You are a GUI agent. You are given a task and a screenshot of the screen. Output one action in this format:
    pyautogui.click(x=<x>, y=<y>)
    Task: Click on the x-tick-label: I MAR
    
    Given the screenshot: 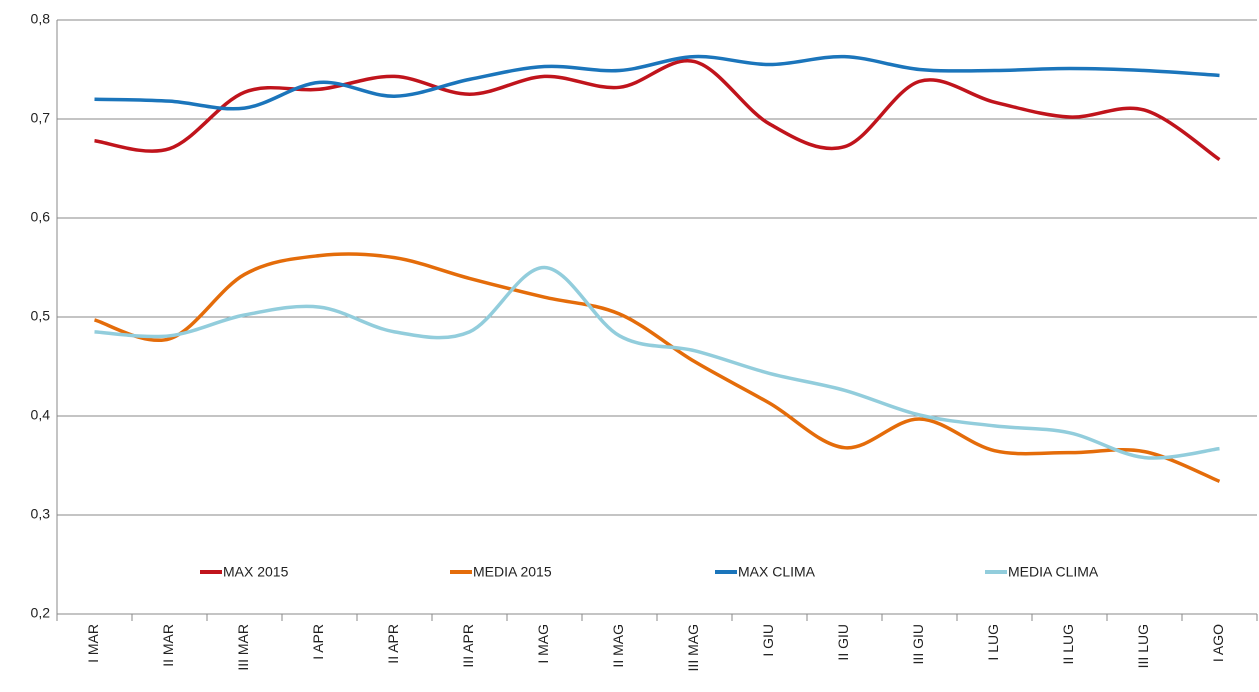 What is the action you would take?
    pyautogui.click(x=93, y=643)
    